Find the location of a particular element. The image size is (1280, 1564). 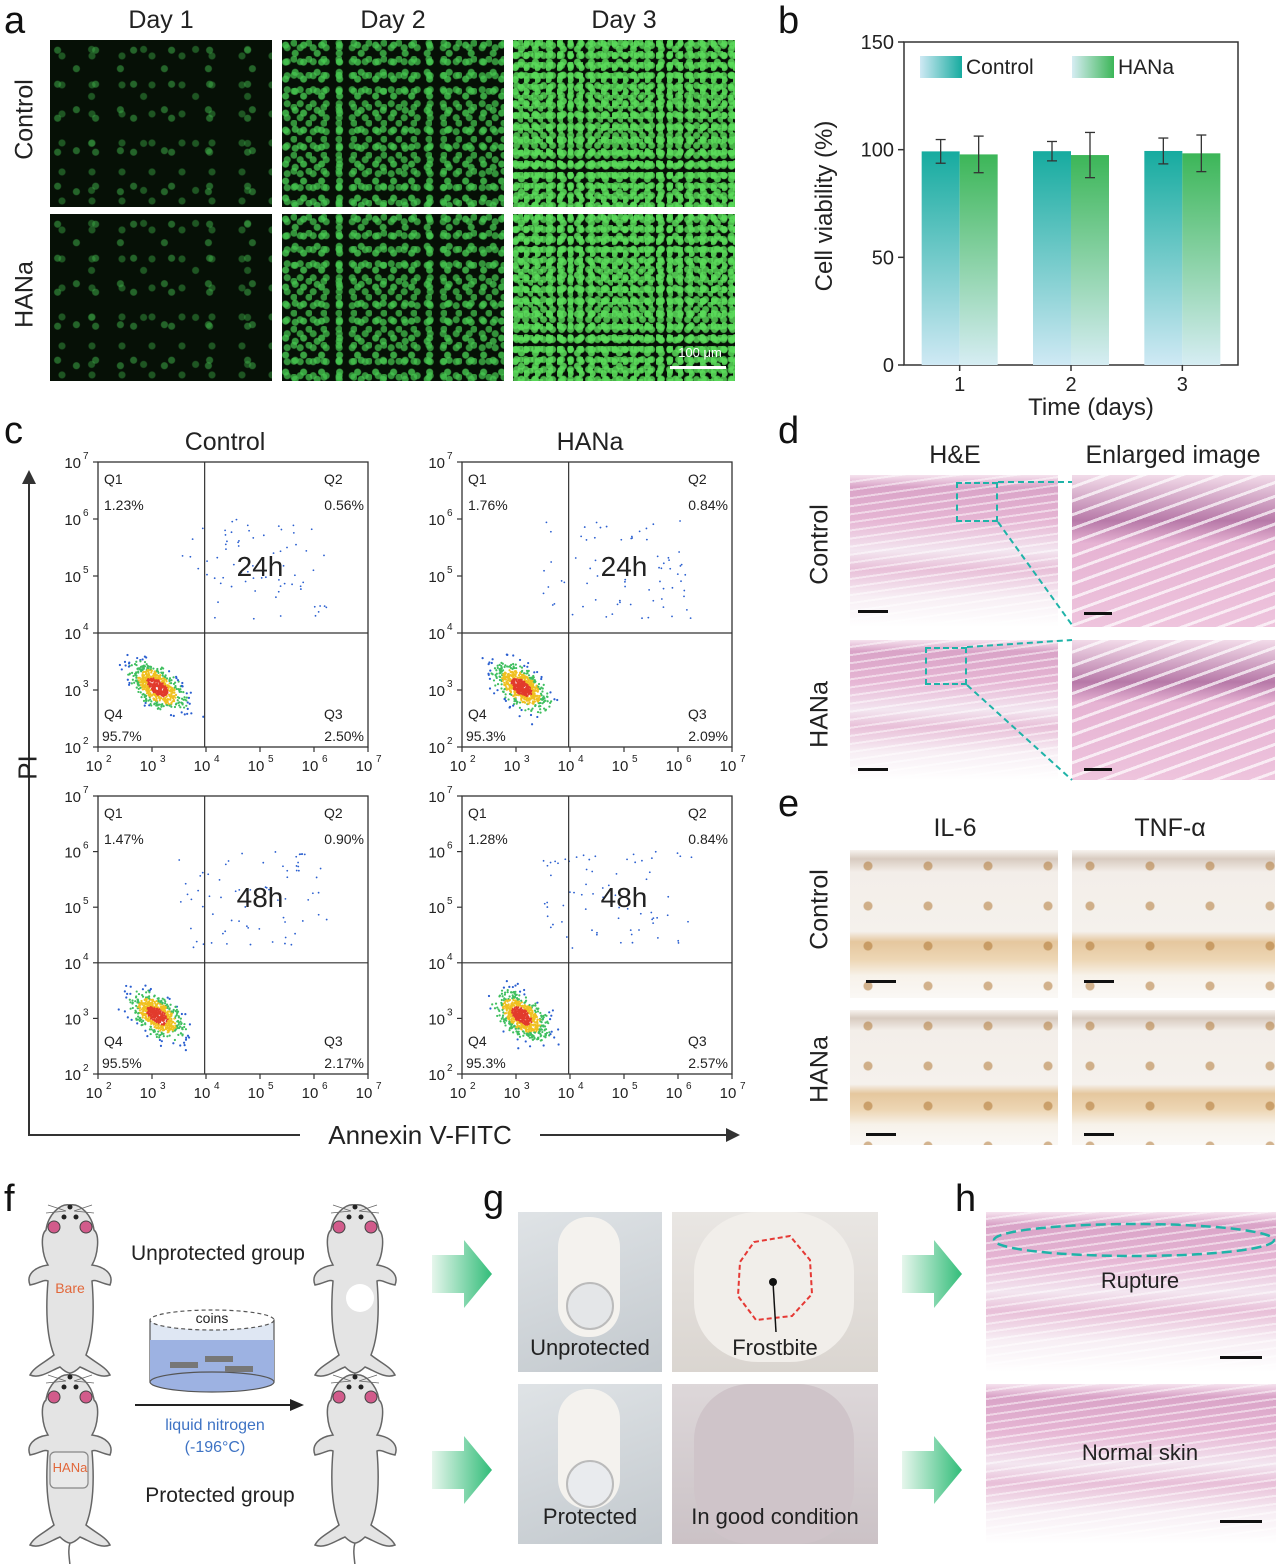

g-label-good-condition: In good condition is located at coordinates (775, 1516).